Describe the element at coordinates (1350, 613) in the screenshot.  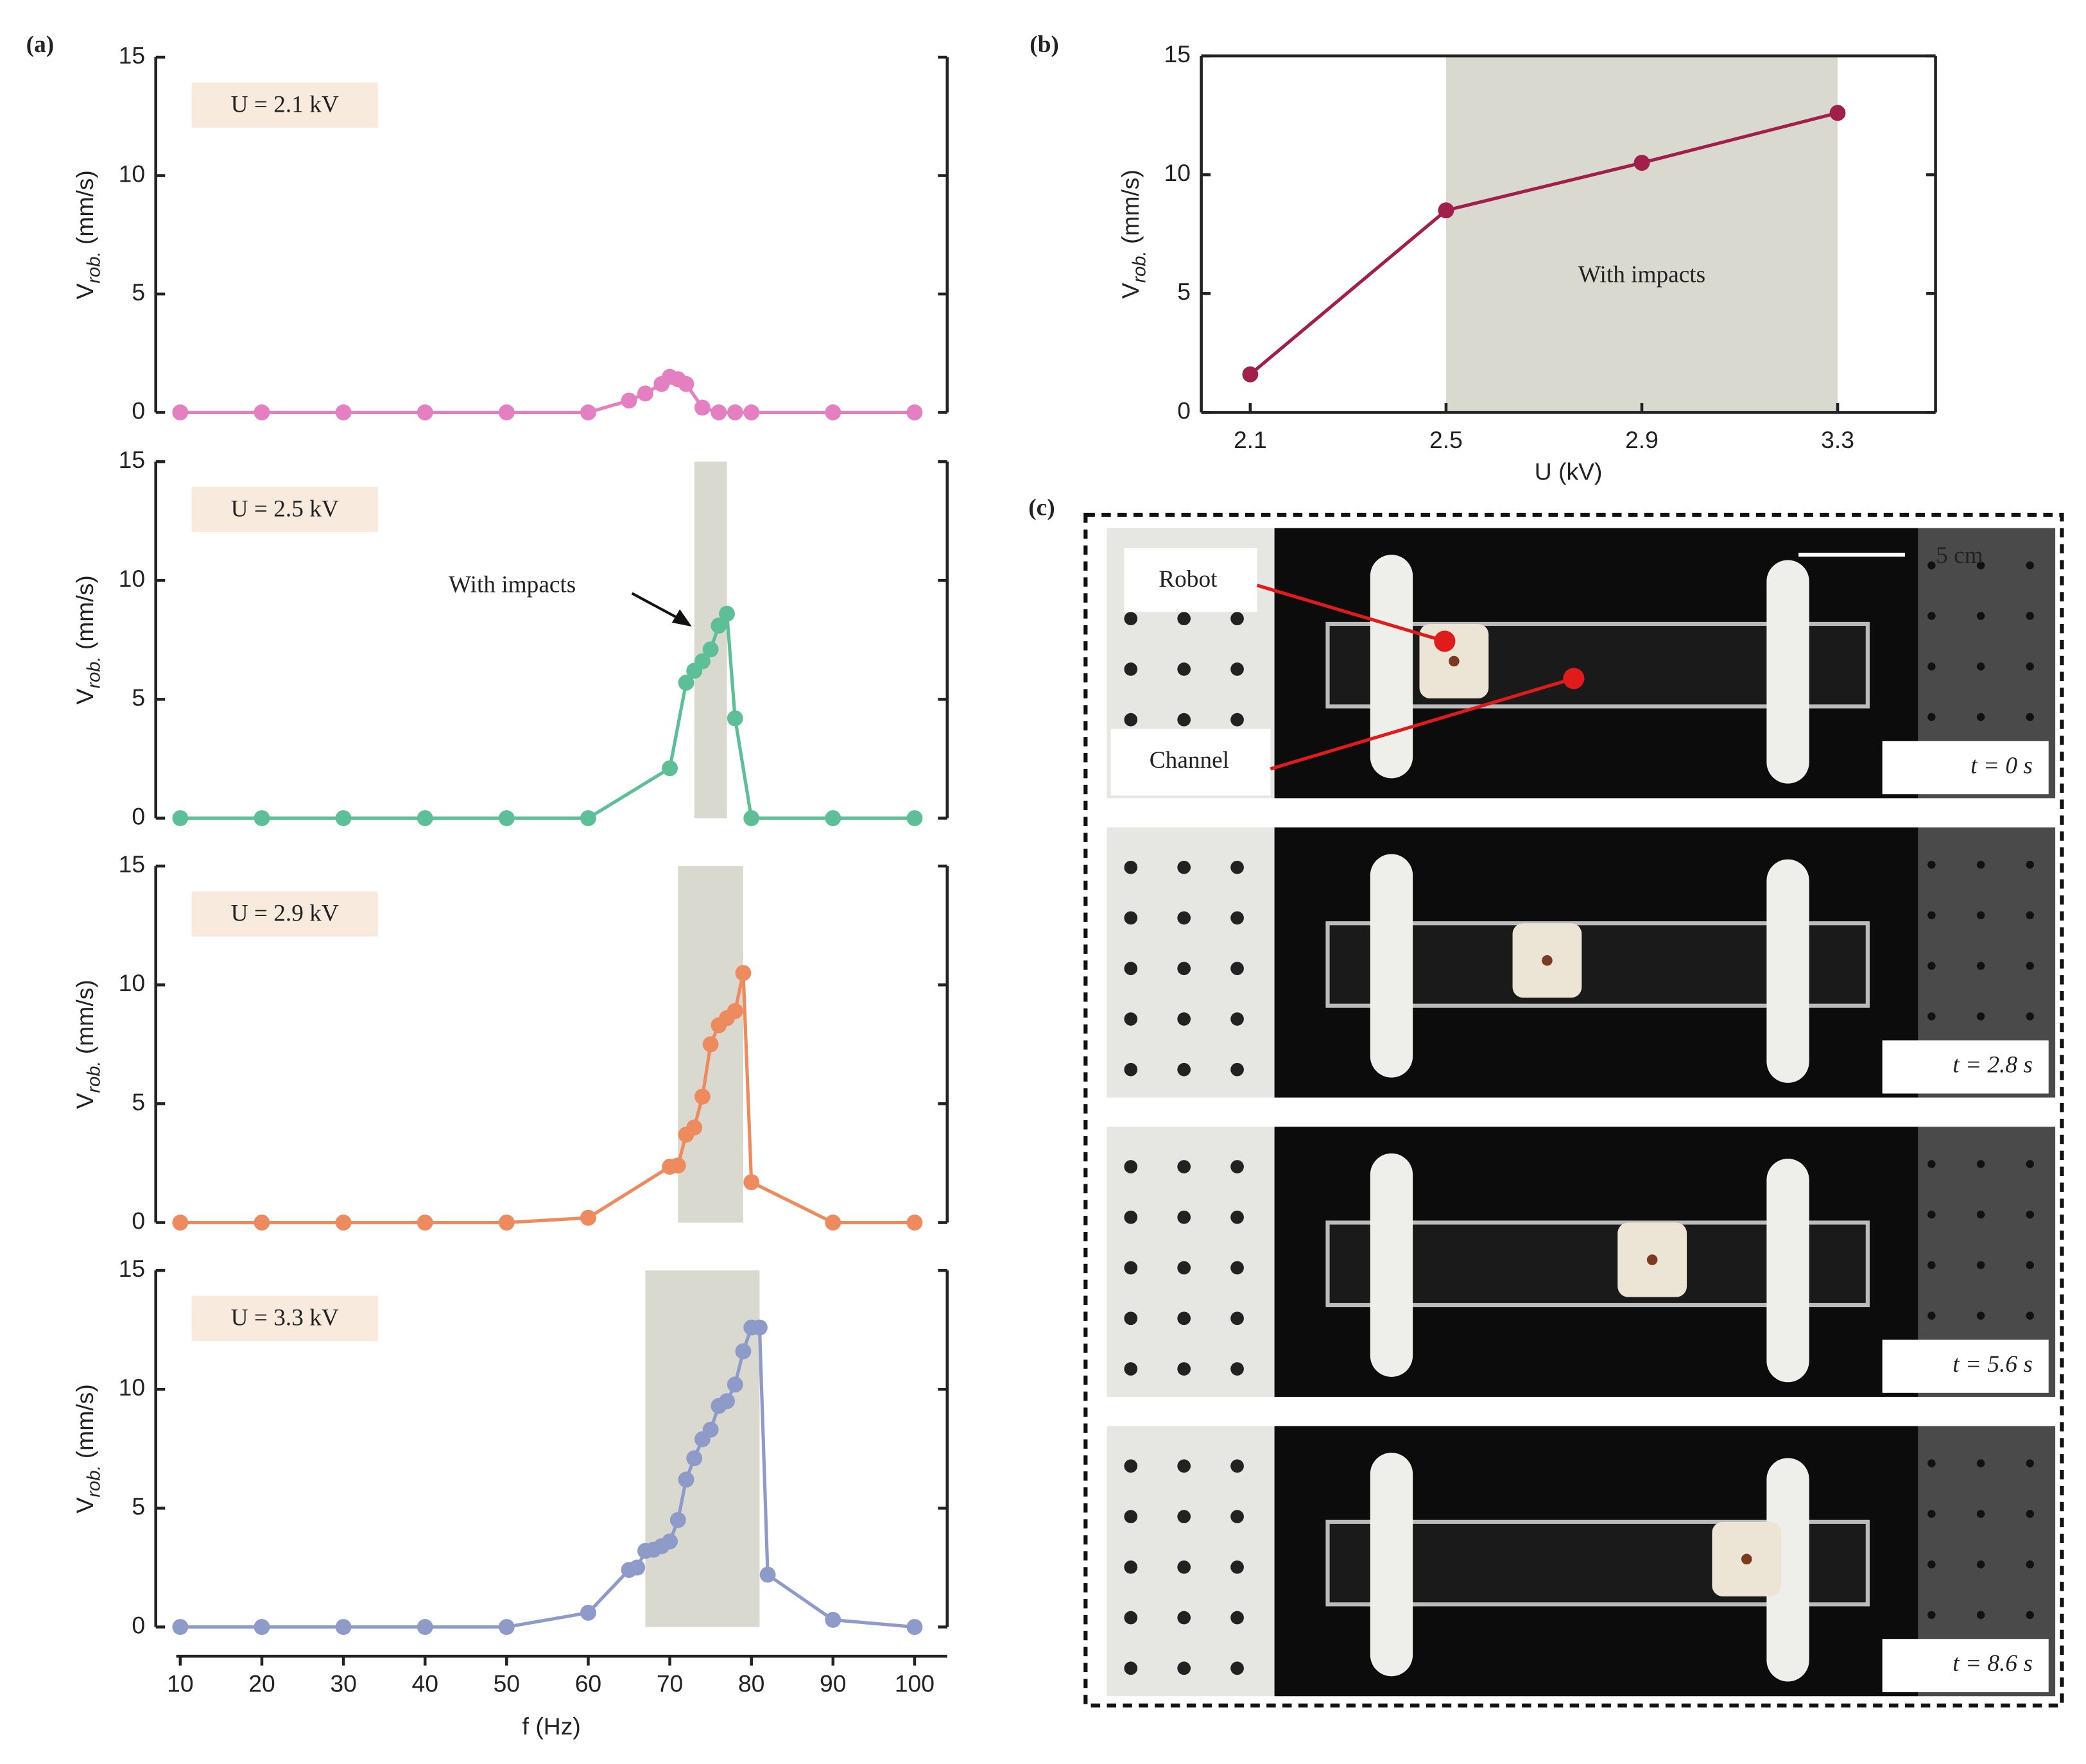
I see `callout-line` at that location.